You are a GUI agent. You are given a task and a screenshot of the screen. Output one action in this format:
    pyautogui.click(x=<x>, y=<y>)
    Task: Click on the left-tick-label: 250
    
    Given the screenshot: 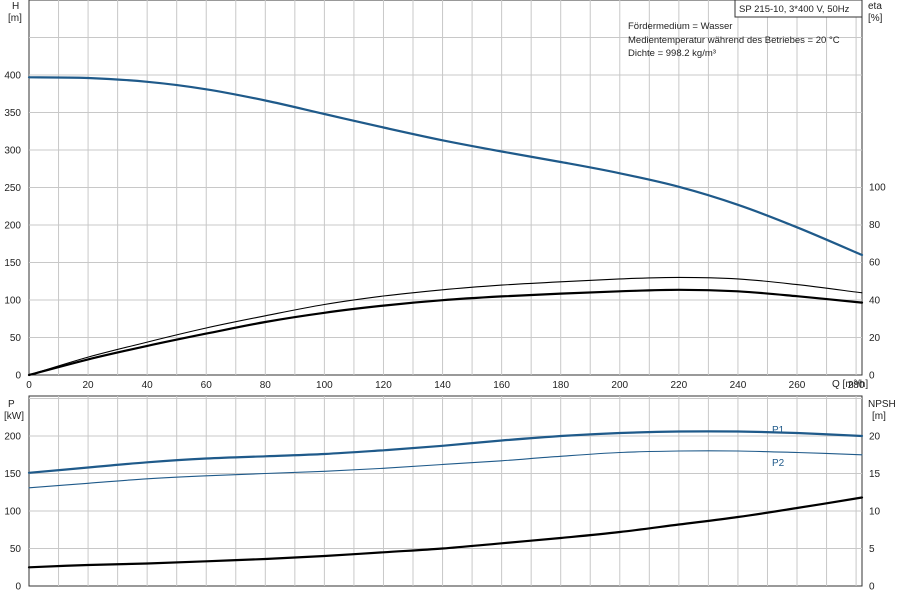 What is the action you would take?
    pyautogui.click(x=12, y=188)
    